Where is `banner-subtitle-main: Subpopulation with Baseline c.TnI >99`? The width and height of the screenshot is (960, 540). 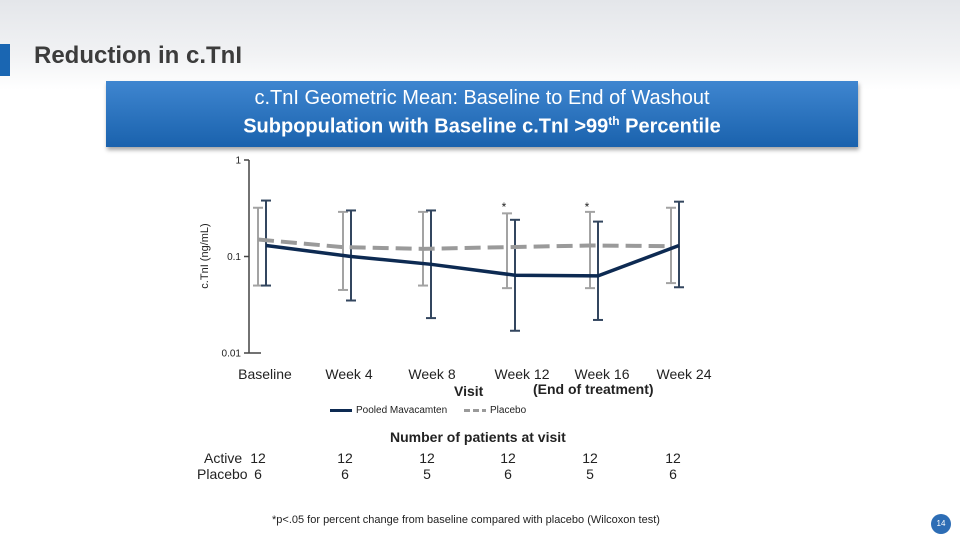 banner-subtitle-main: Subpopulation with Baseline c.TnI >99 is located at coordinates (426, 126).